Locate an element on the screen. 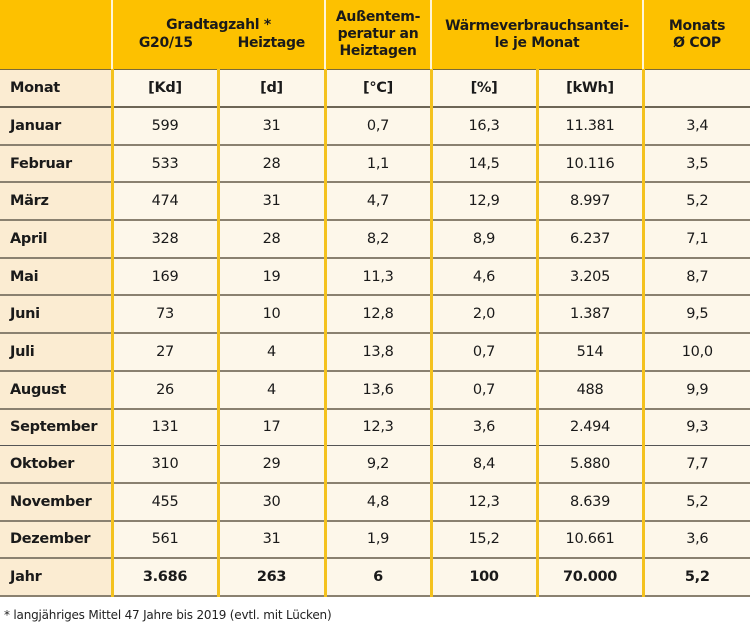  gradtagzahl-cell: 169 is located at coordinates (164, 277).